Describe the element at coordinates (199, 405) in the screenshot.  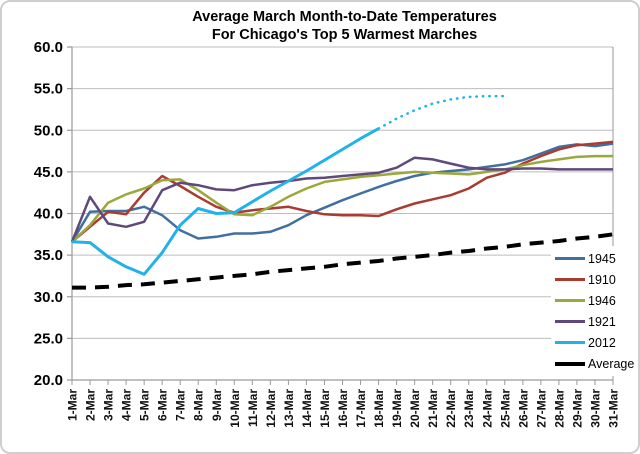
I see `x-tick-label: 8-Mar` at that location.